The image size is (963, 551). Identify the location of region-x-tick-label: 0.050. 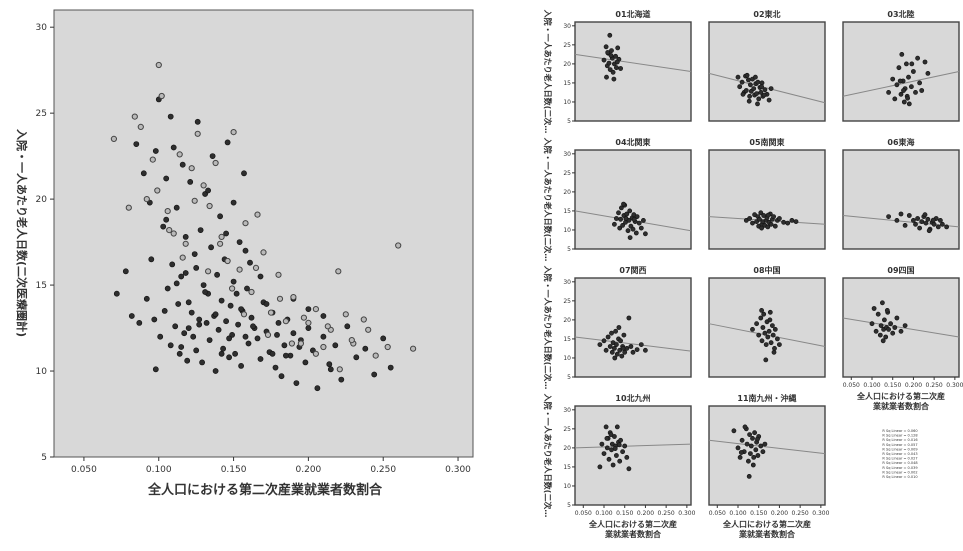
(717, 513).